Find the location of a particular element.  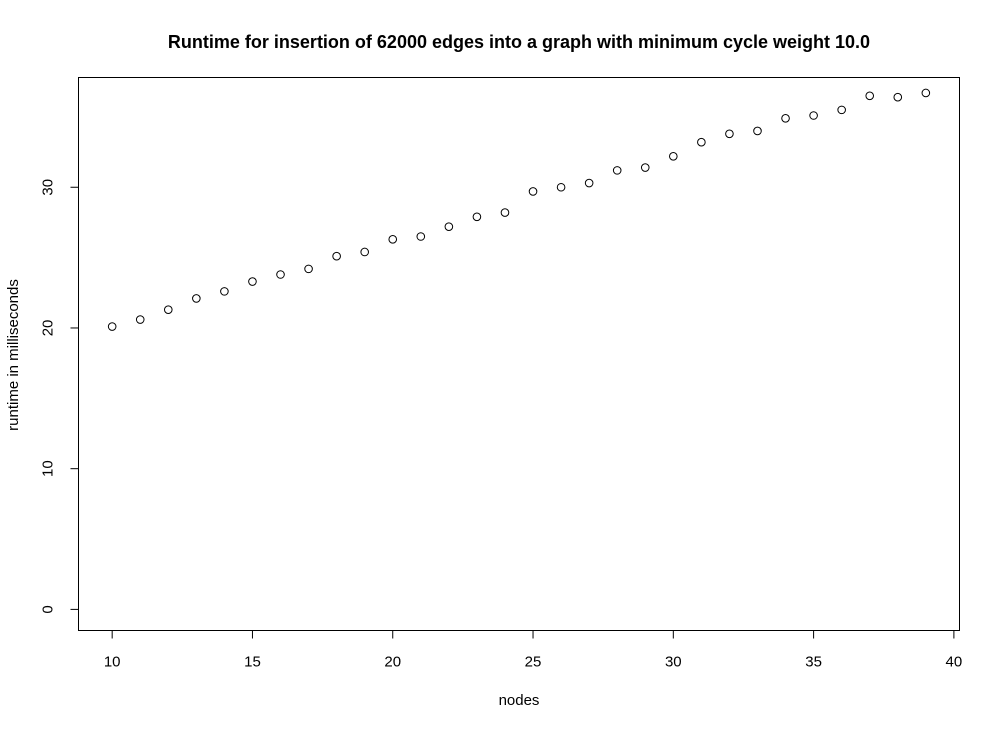

x-tick-label: 15 is located at coordinates (252, 662).